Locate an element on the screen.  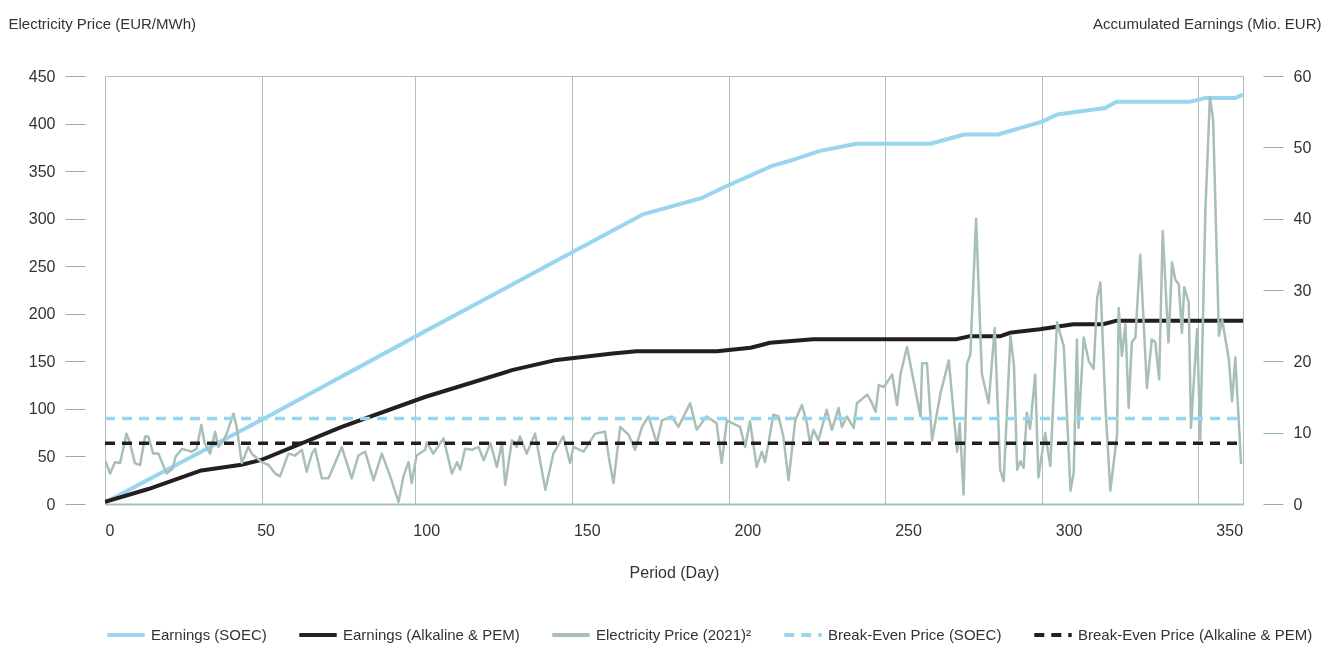
y-tick-label: 0 is located at coordinates (51, 504).